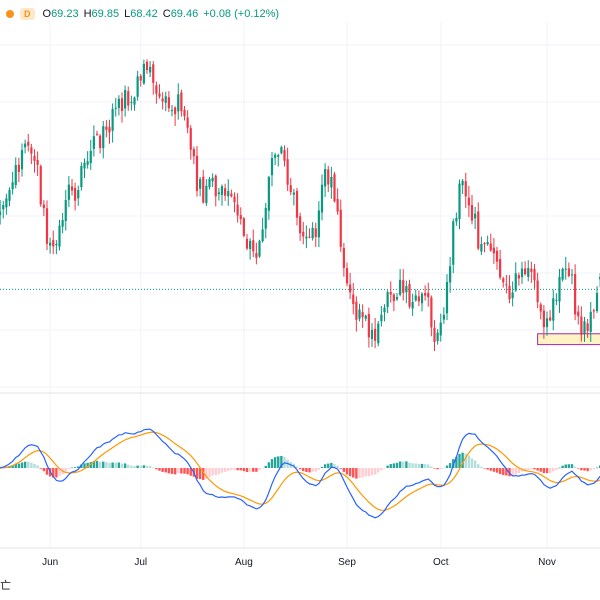 Image resolution: width=600 pixels, height=600 pixels. What do you see at coordinates (127, 14) in the screenshot?
I see `low-label: L` at bounding box center [127, 14].